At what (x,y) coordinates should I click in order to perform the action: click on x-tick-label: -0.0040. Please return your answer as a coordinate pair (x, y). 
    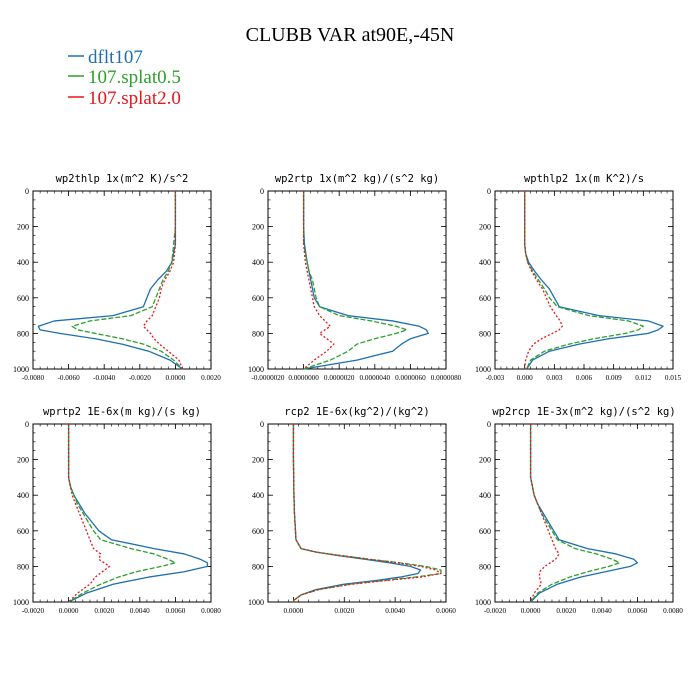
    Looking at the image, I should click on (104, 378).